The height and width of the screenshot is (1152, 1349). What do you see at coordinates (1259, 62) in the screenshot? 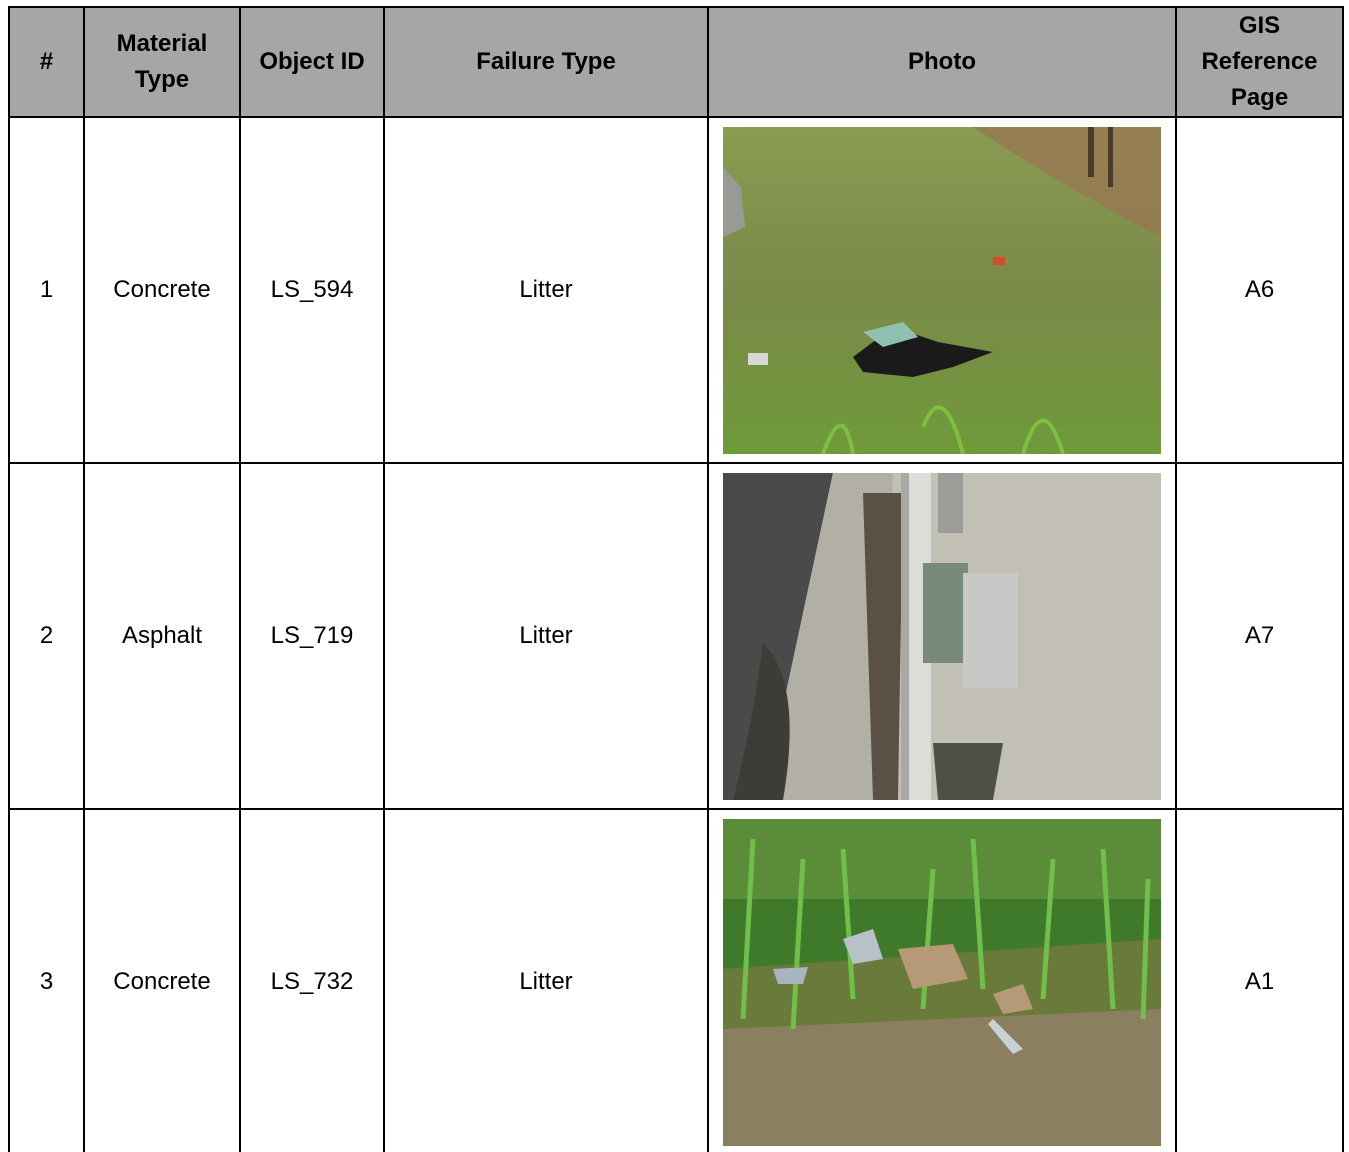
I see `header-cell: GIS Reference Page` at bounding box center [1259, 62].